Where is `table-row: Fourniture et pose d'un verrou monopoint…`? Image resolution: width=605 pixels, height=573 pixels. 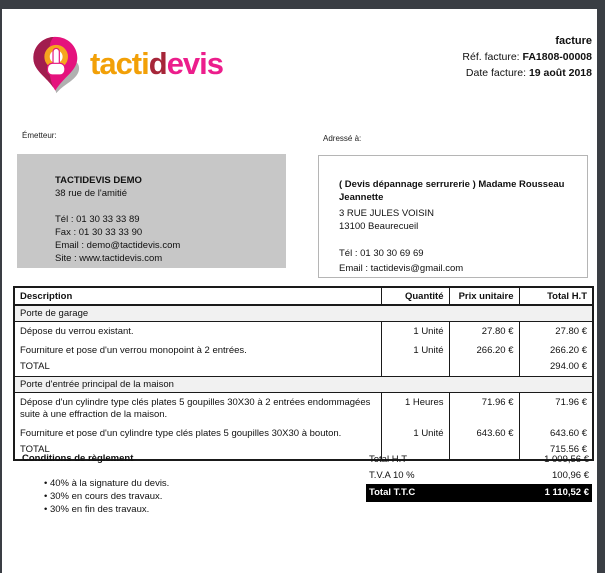 table-row: Fourniture et pose d'un verrou monopoint… is located at coordinates (303, 350).